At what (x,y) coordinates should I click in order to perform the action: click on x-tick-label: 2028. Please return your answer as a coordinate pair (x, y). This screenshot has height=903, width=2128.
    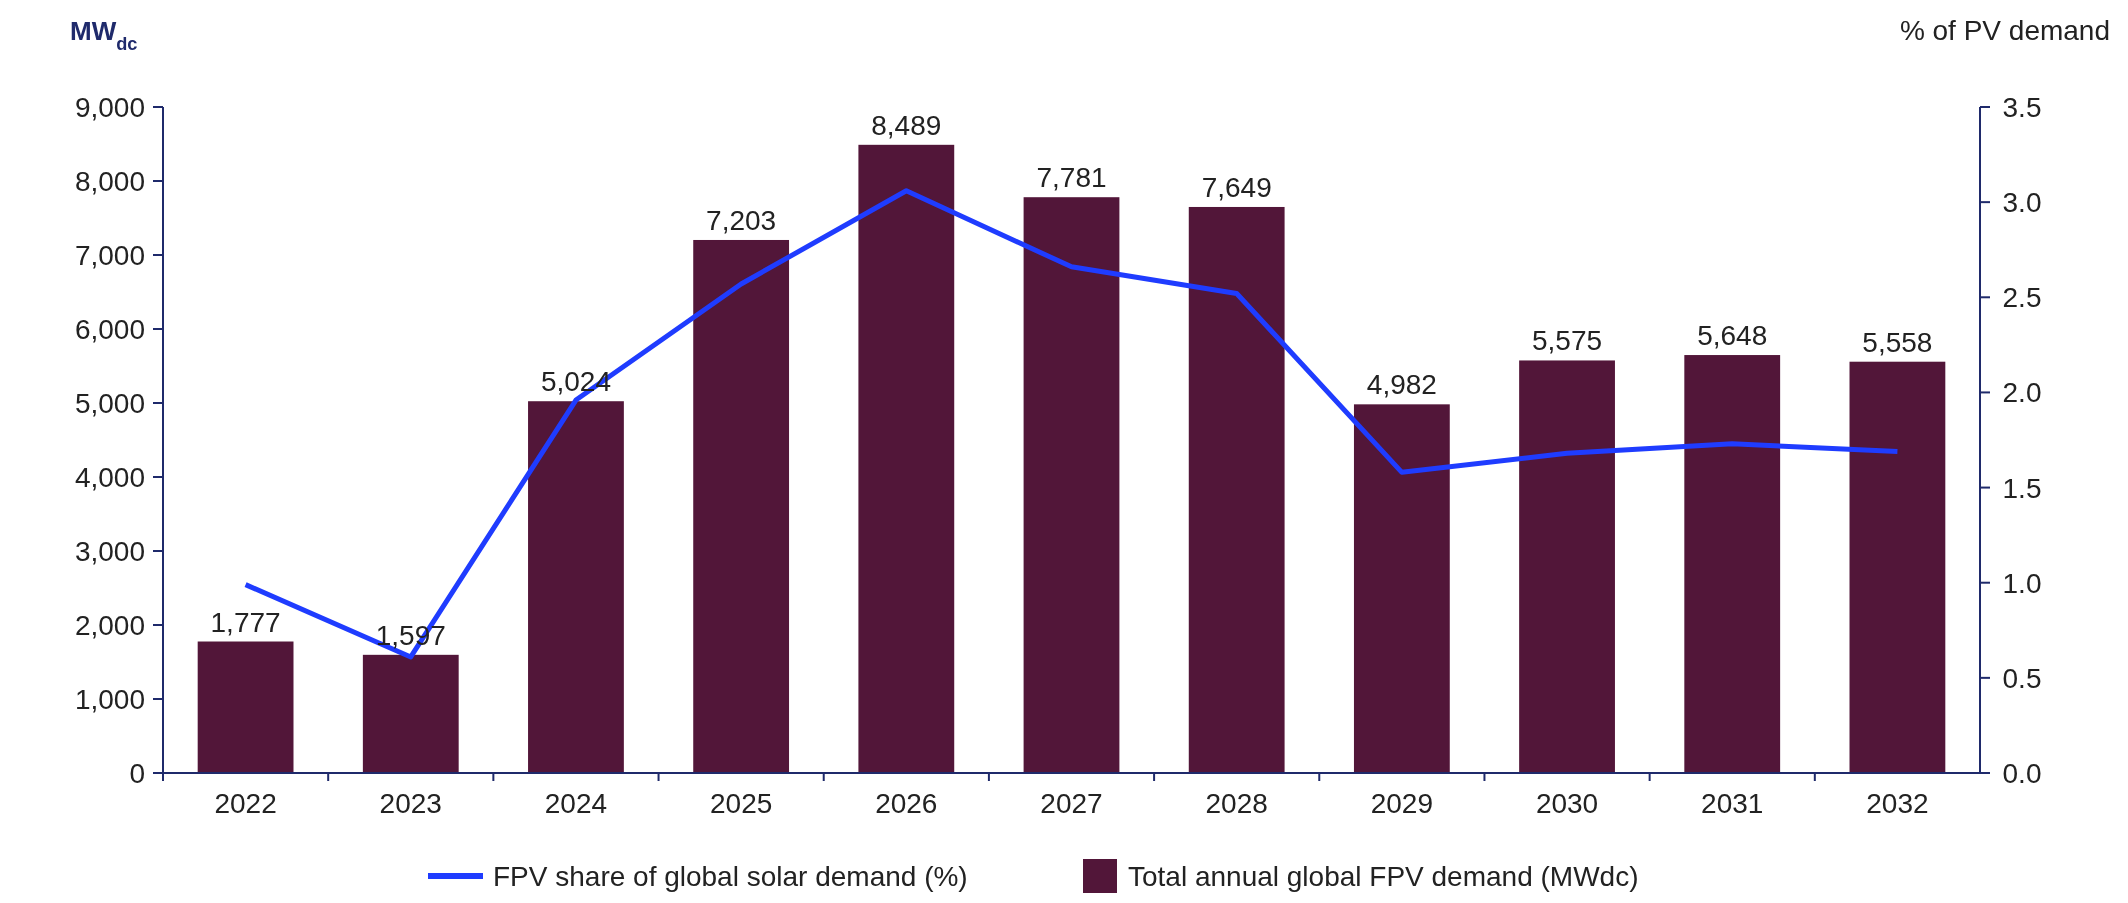
    Looking at the image, I should click on (1236, 803).